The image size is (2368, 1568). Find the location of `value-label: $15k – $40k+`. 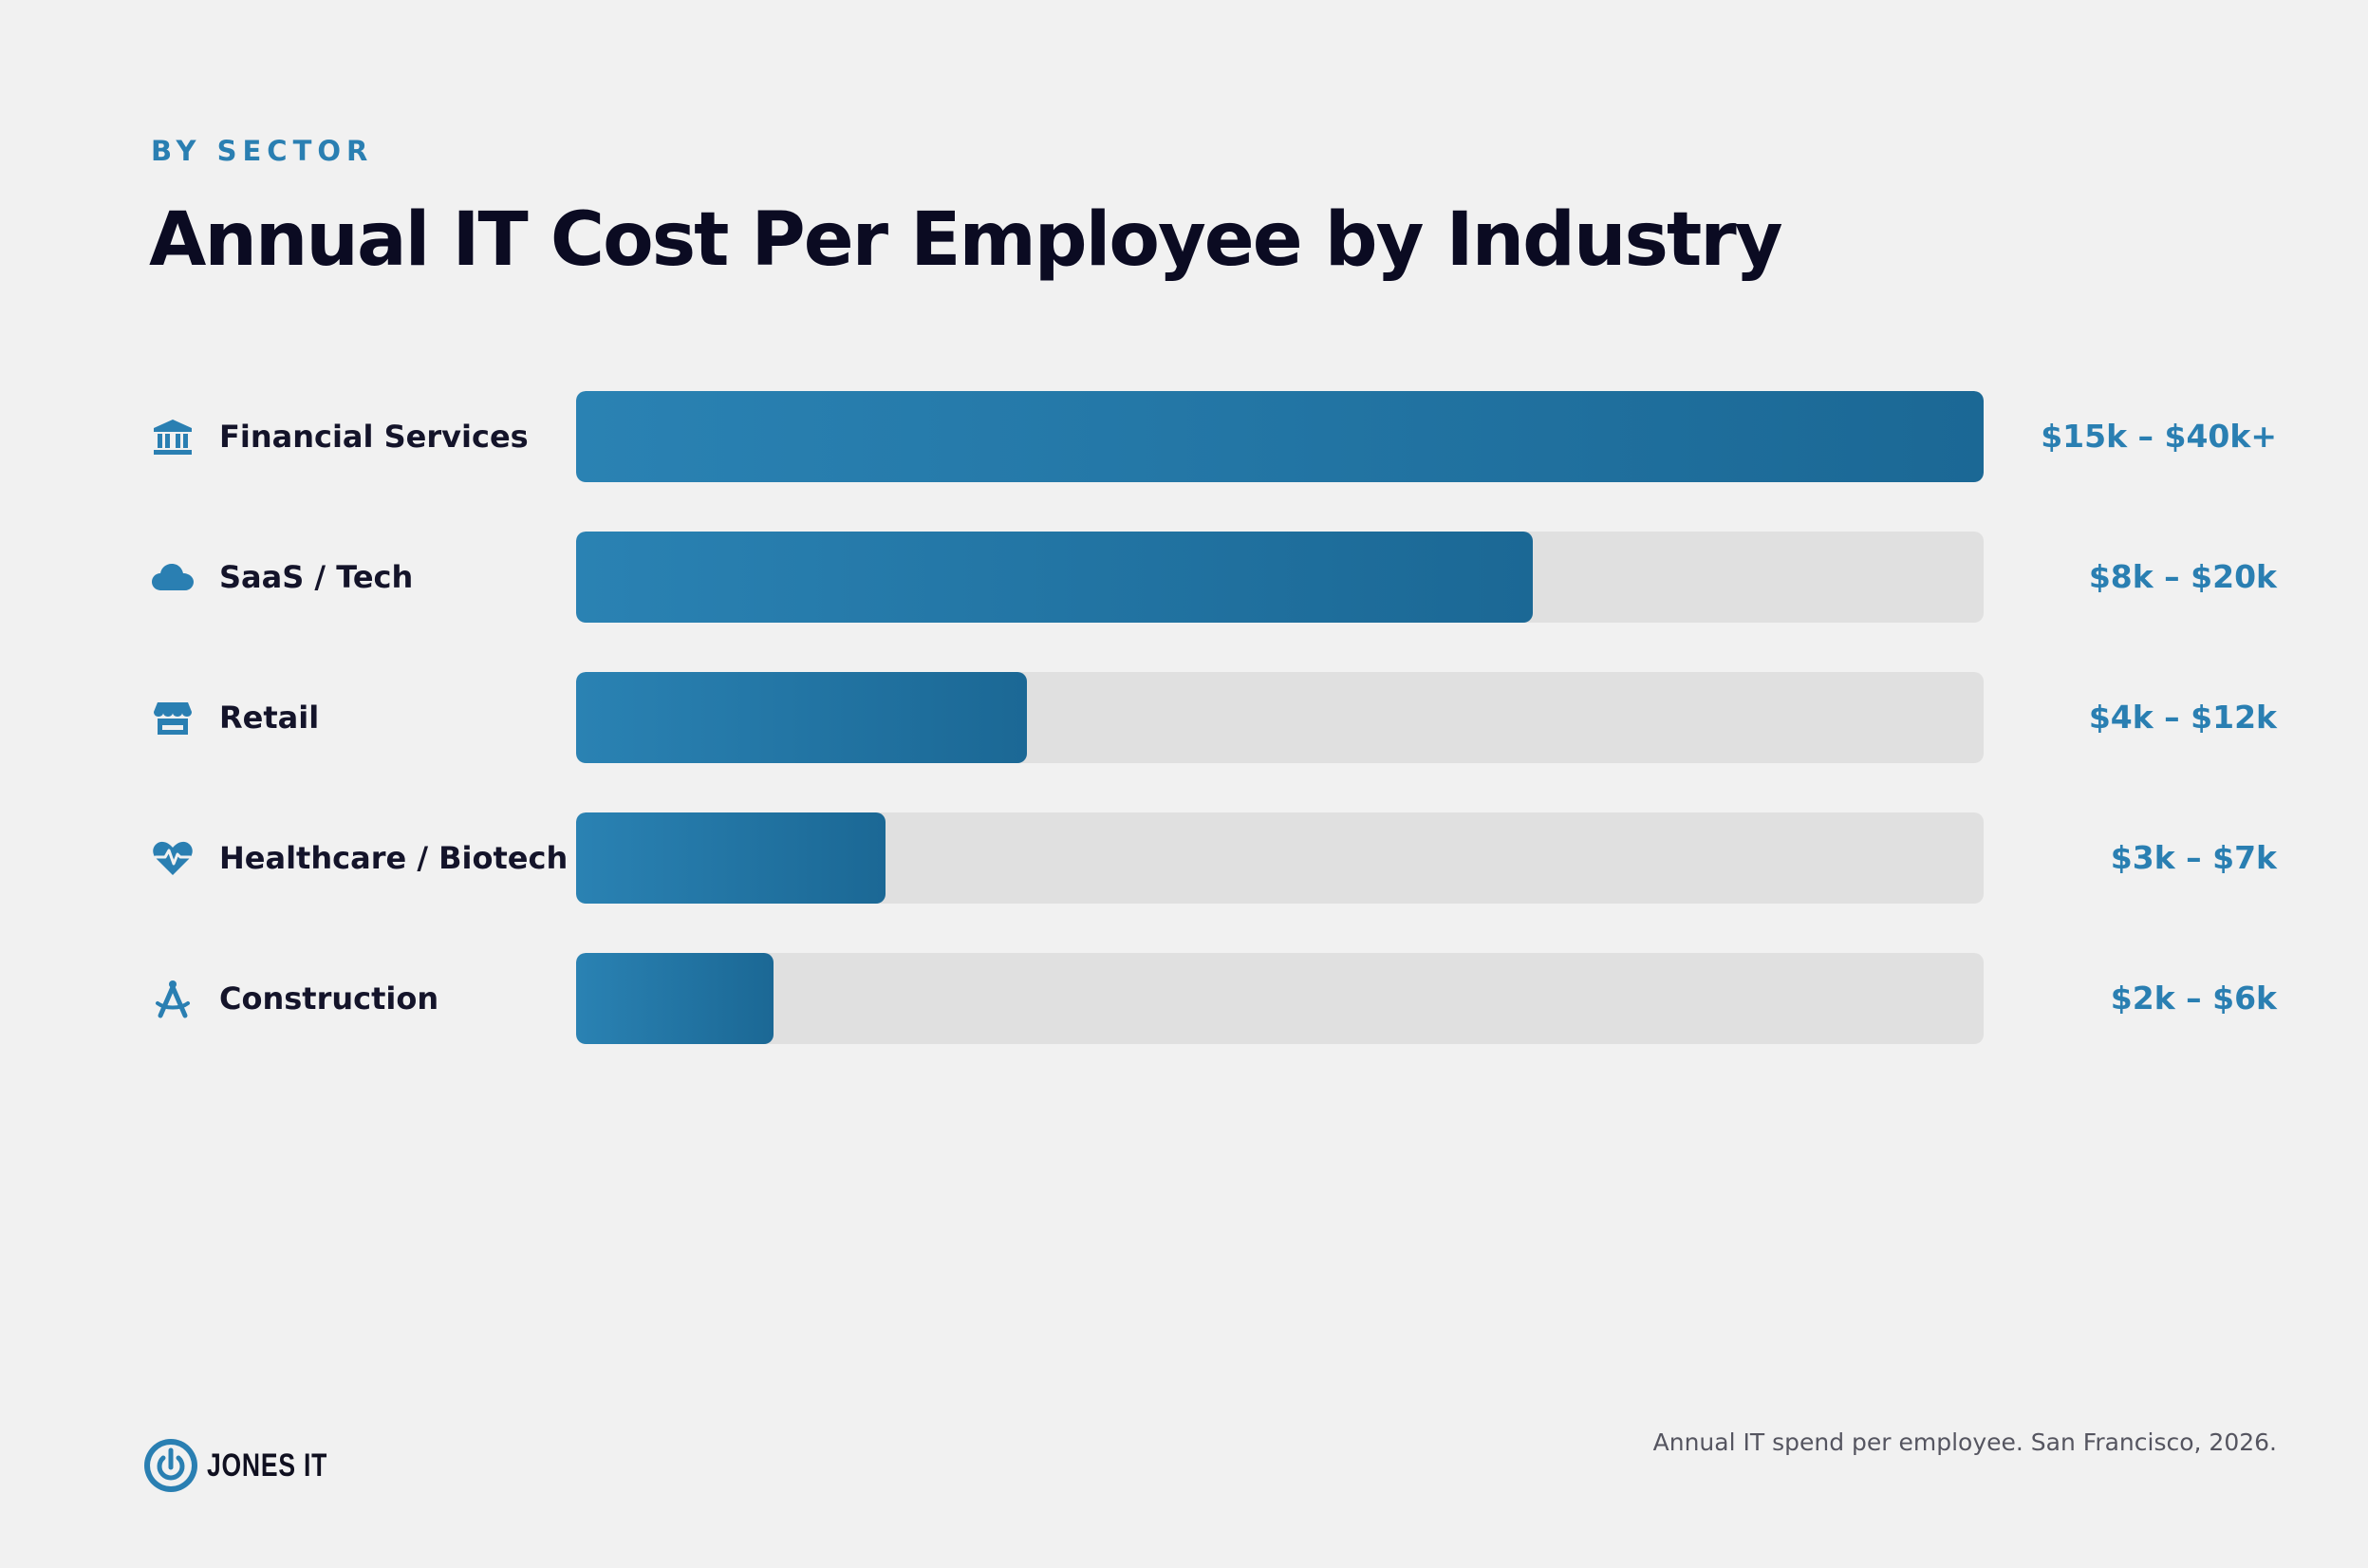

value-label: $15k – $40k+ is located at coordinates (2159, 437).